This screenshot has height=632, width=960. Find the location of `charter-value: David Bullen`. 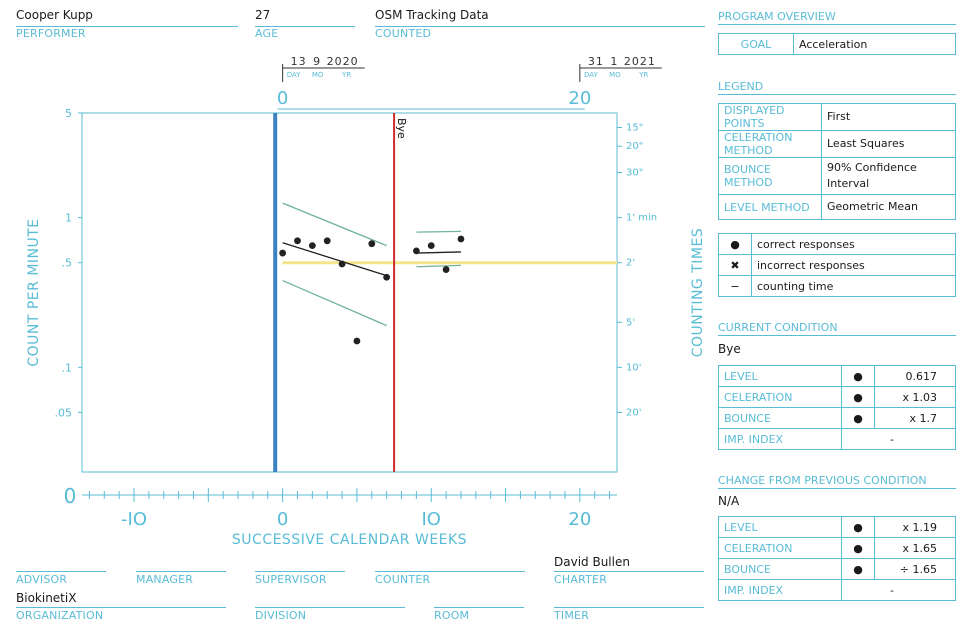

charter-value: David Bullen is located at coordinates (592, 562).